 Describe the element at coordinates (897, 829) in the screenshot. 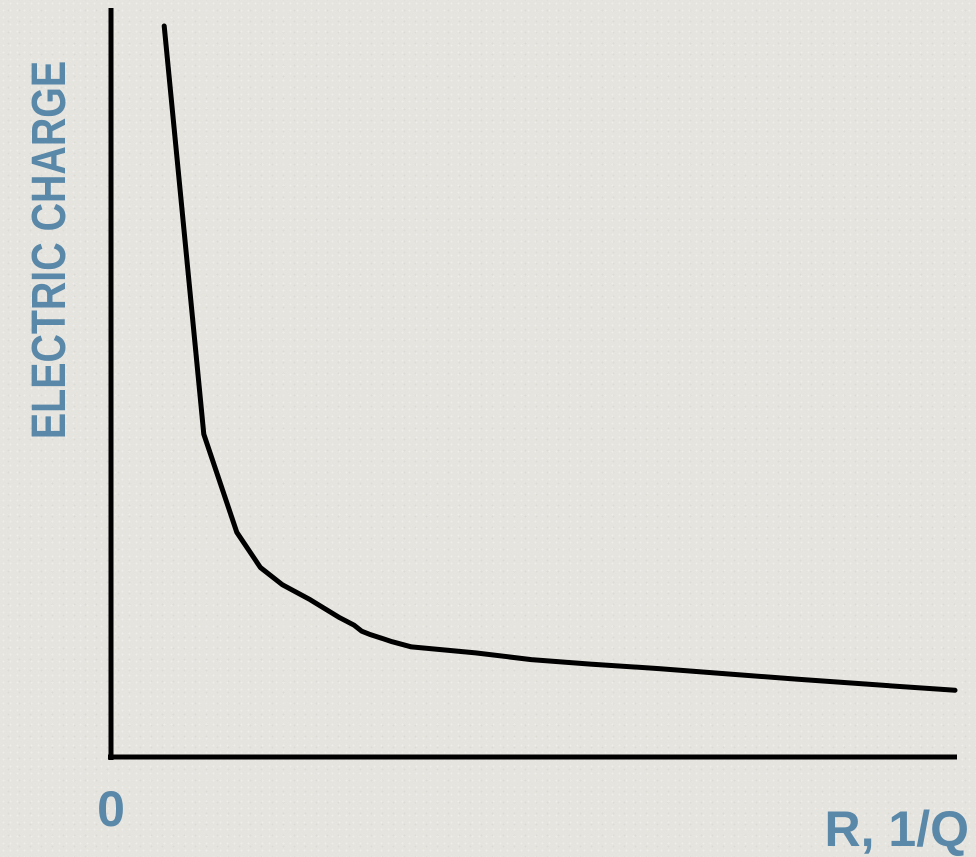

I see `x-axis-label: R, 1/Q` at that location.